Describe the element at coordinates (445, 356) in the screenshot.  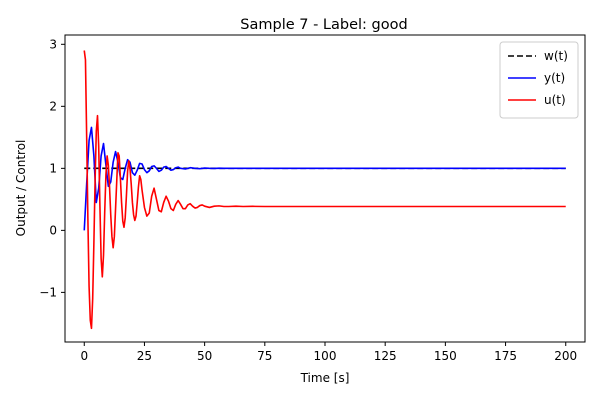
I see `x-tick-label: 150` at that location.